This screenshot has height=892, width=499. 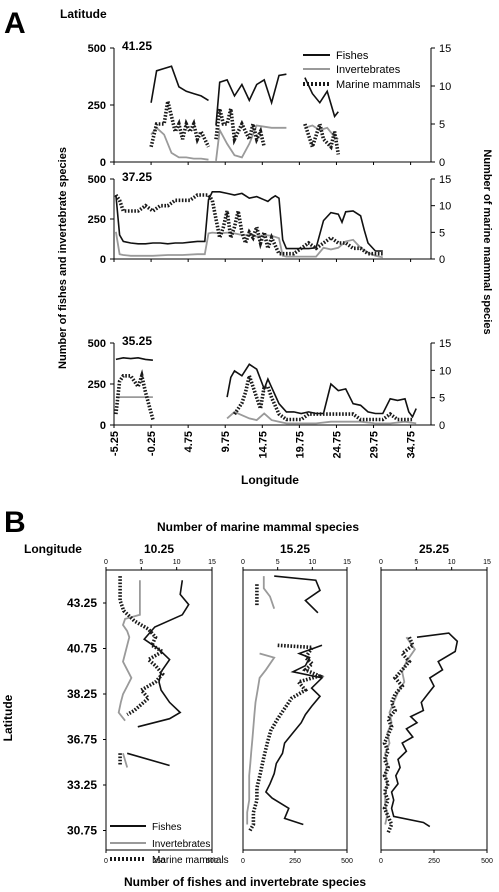 What do you see at coordinates (445, 344) in the screenshot?
I see `panel-a-35-25-ytick-right-label: 15` at bounding box center [445, 344].